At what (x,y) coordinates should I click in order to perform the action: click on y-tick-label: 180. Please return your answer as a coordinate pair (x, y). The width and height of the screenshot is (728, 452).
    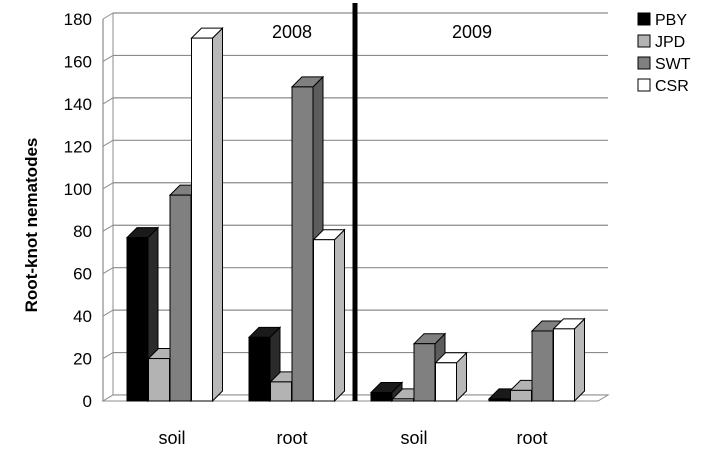
    Looking at the image, I should click on (78, 19).